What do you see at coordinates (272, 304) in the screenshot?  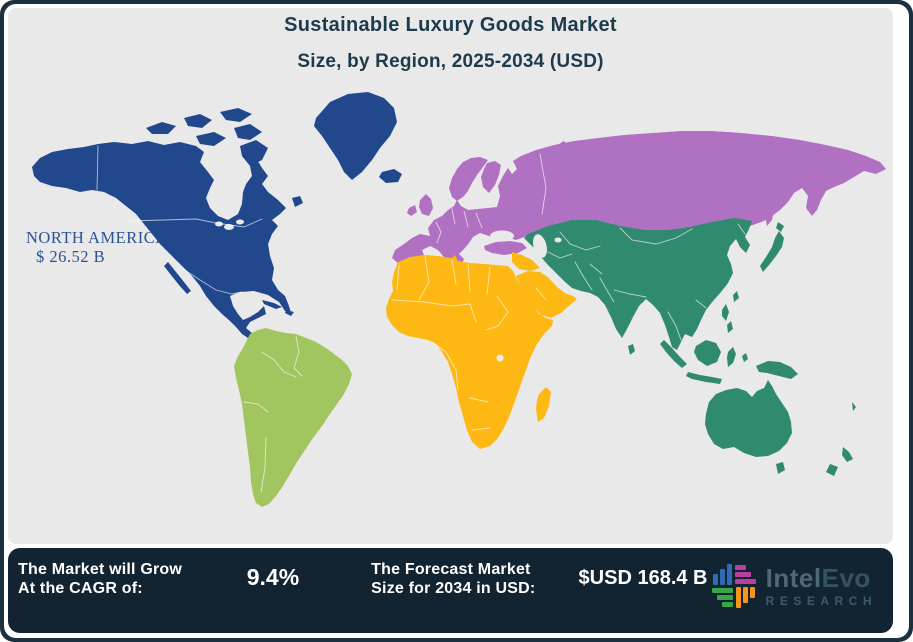 I see `cuba` at bounding box center [272, 304].